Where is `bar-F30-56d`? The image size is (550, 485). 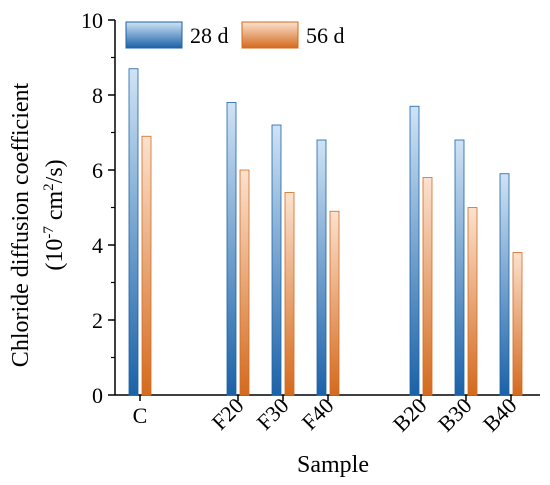
bar-F30-56d is located at coordinates (289, 294).